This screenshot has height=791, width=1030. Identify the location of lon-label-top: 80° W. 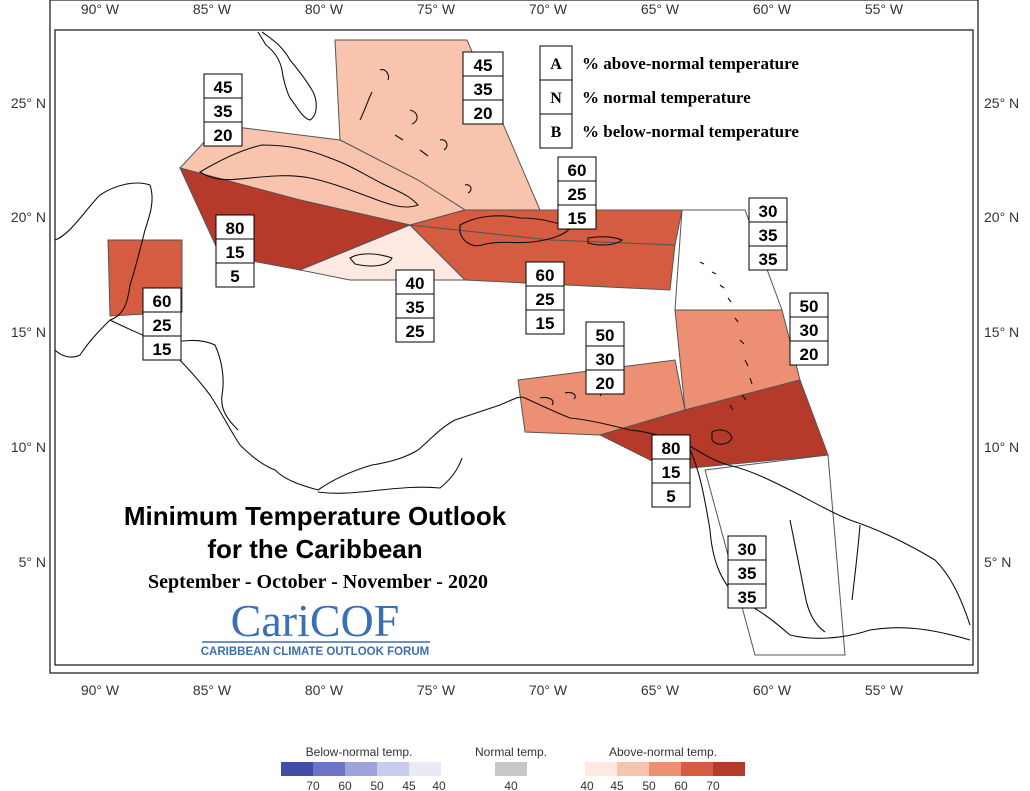
(324, 9).